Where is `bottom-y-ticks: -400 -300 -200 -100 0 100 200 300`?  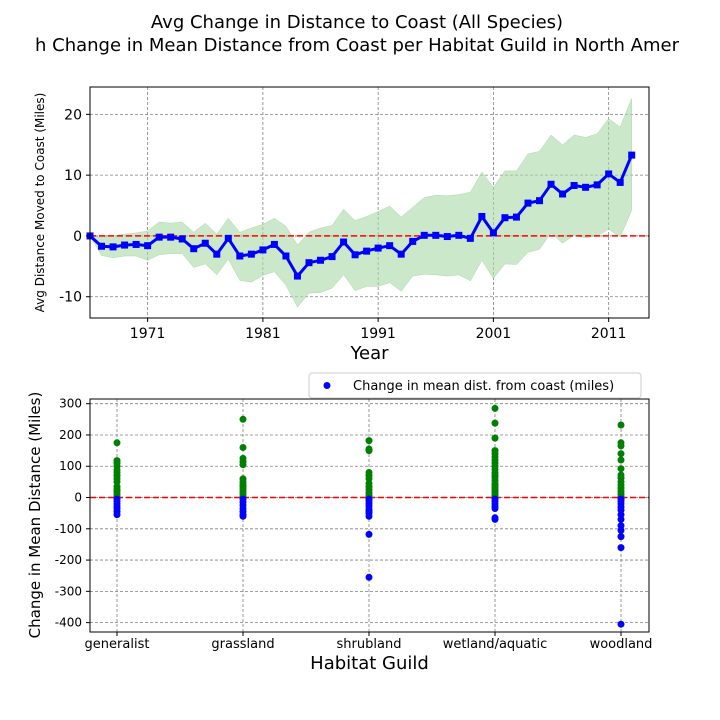 bottom-y-ticks: -400 -300 -200 -100 0 100 200 300 is located at coordinates (72, 513).